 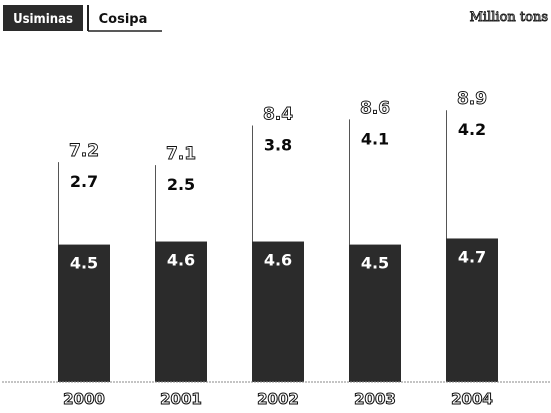 What do you see at coordinates (472, 129) in the screenshot?
I see `value-label-cosipa: 4.2` at bounding box center [472, 129].